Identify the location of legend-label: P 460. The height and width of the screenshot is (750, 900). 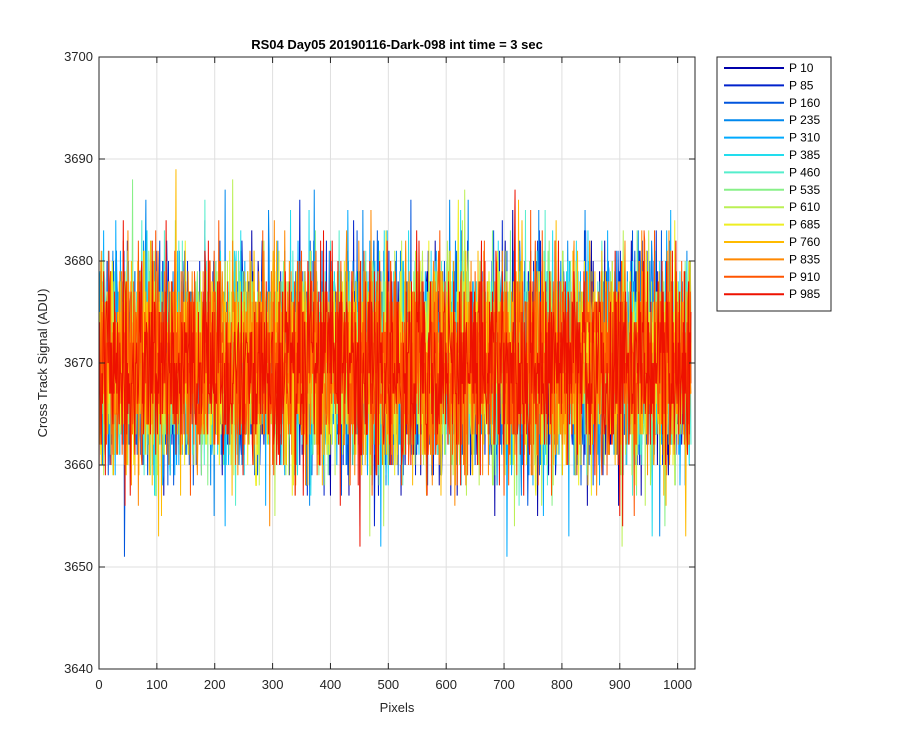
(804, 172).